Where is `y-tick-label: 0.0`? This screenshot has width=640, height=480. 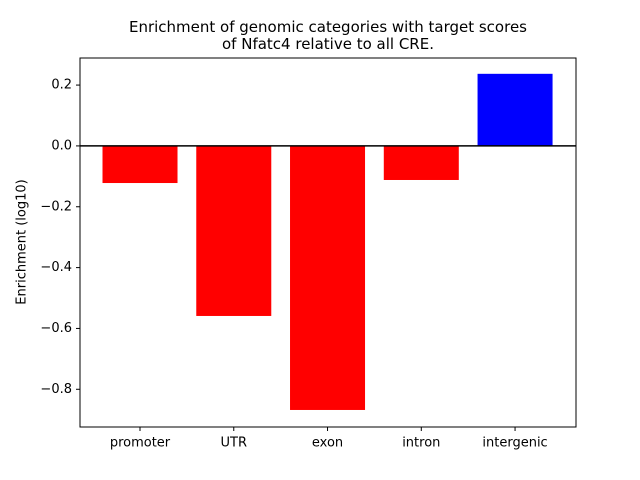 y-tick-label: 0.0 is located at coordinates (61, 145).